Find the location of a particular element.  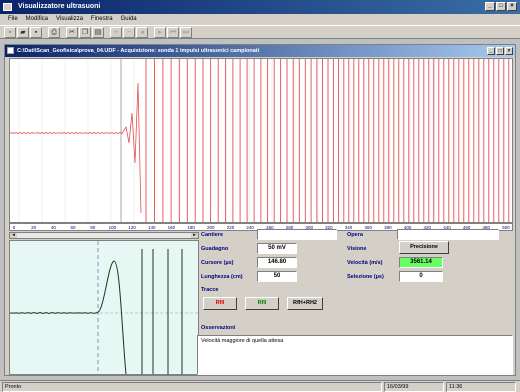

scale-tick-label: 380 is located at coordinates (388, 227).